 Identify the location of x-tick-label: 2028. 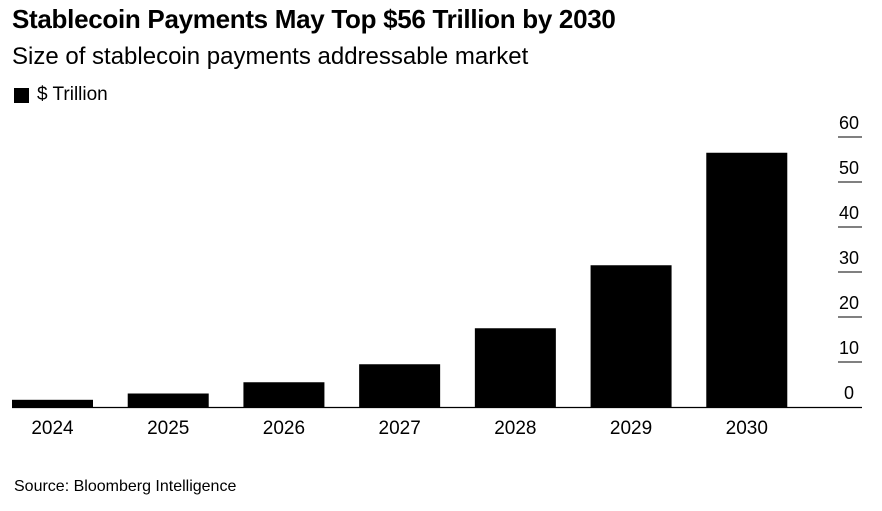
(515, 428).